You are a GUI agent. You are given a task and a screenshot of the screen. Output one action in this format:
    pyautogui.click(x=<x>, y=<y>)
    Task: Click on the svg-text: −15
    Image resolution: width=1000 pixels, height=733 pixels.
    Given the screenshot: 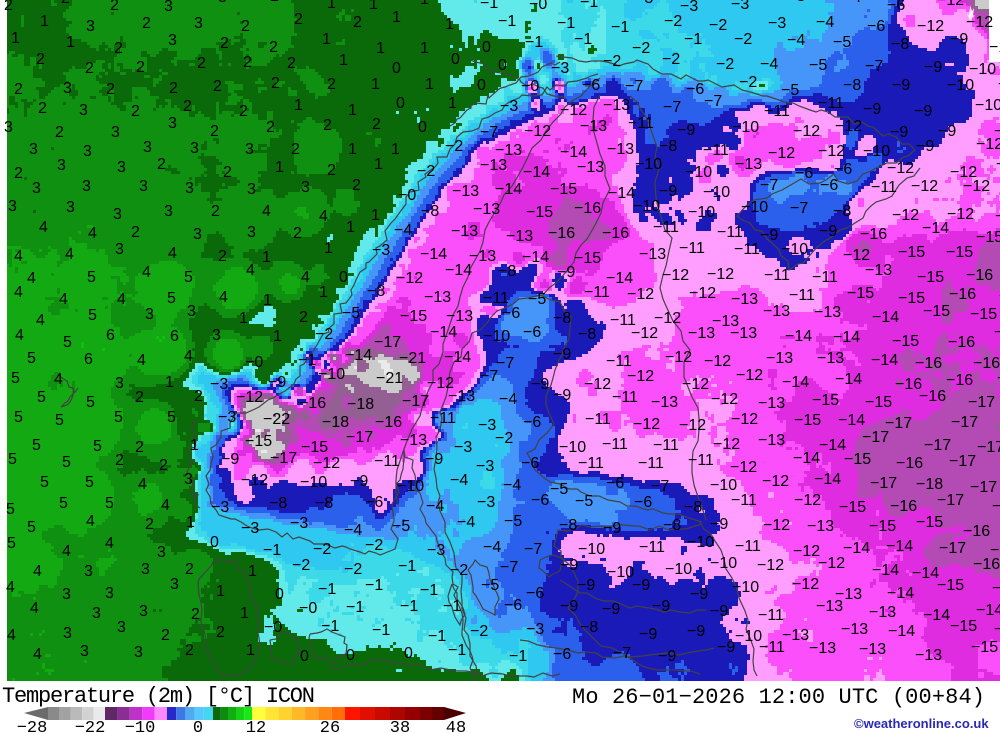 What is the action you would take?
    pyautogui.click(x=539, y=212)
    